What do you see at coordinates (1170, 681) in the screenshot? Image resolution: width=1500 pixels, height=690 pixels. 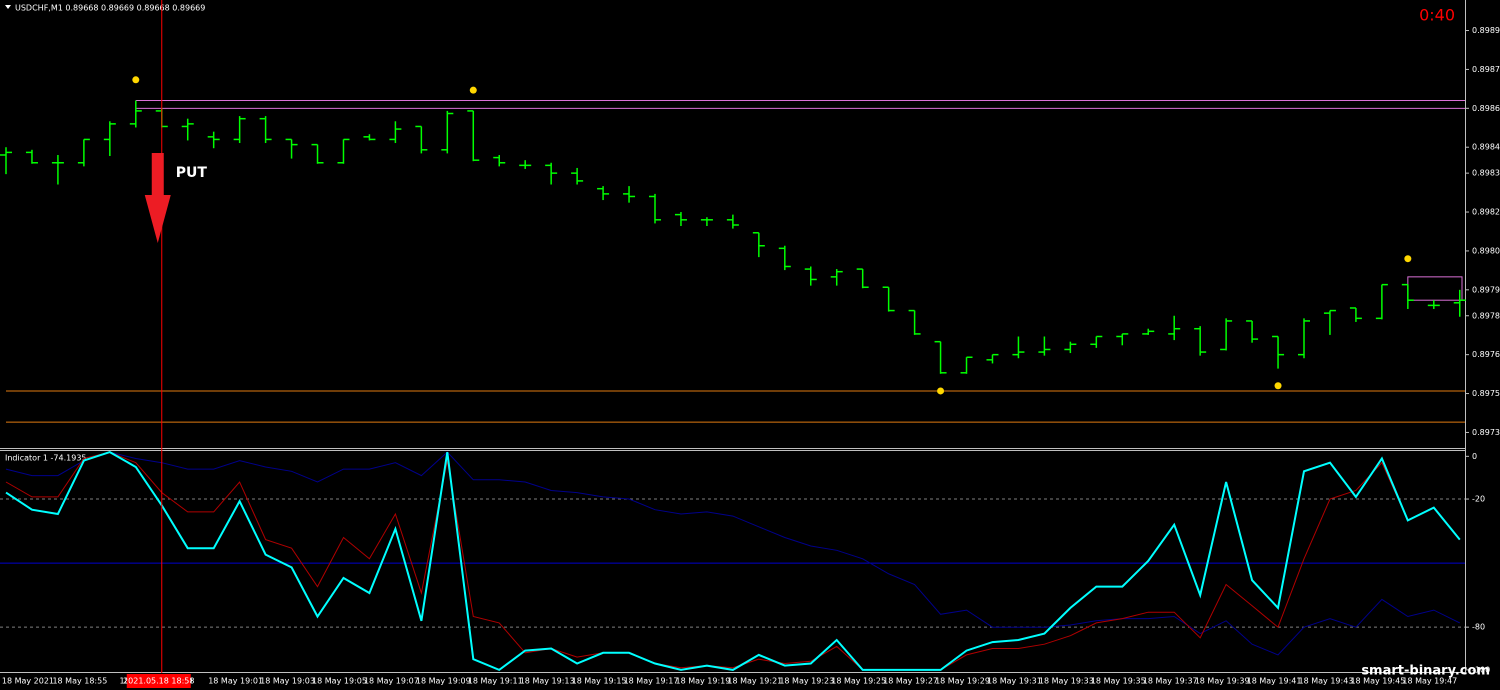 I see `x-tick-label: 18 May 19:37` at bounding box center [1170, 681].